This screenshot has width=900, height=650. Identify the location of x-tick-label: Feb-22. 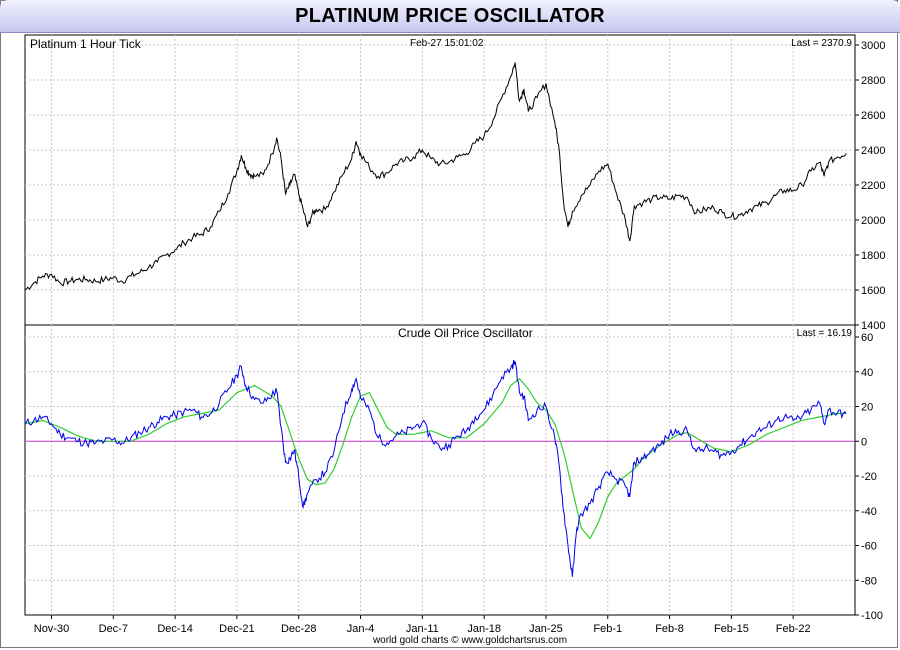
(793, 629).